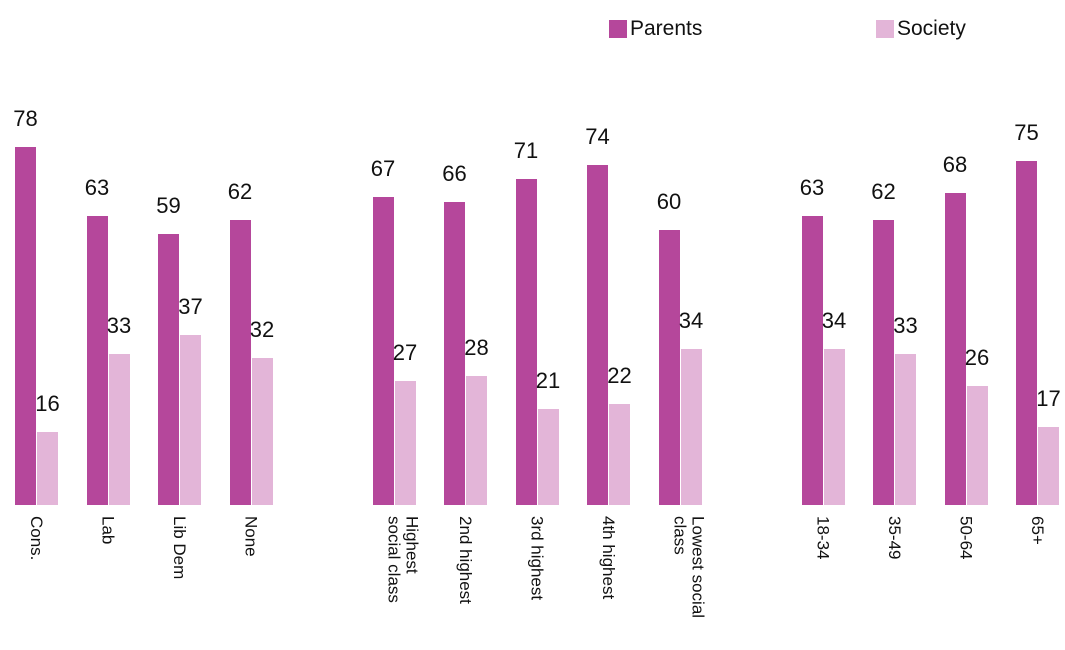 The width and height of the screenshot is (1065, 650). What do you see at coordinates (619, 376) in the screenshot?
I see `value-label: 22` at bounding box center [619, 376].